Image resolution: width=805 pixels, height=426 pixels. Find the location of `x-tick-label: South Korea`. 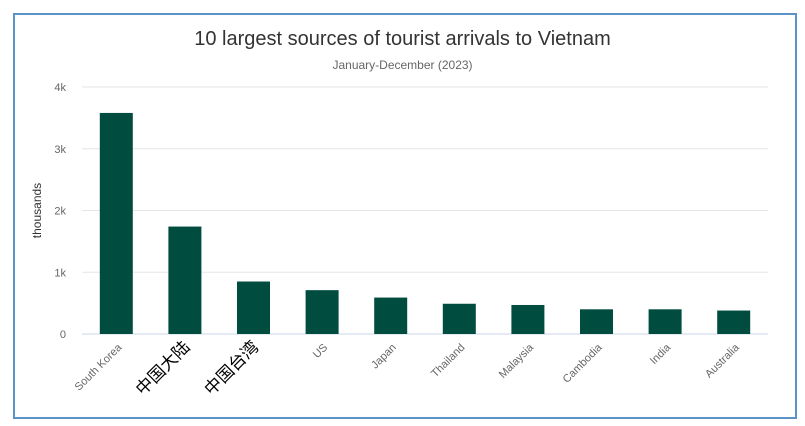

x-tick-label: South Korea is located at coordinates (99, 367).